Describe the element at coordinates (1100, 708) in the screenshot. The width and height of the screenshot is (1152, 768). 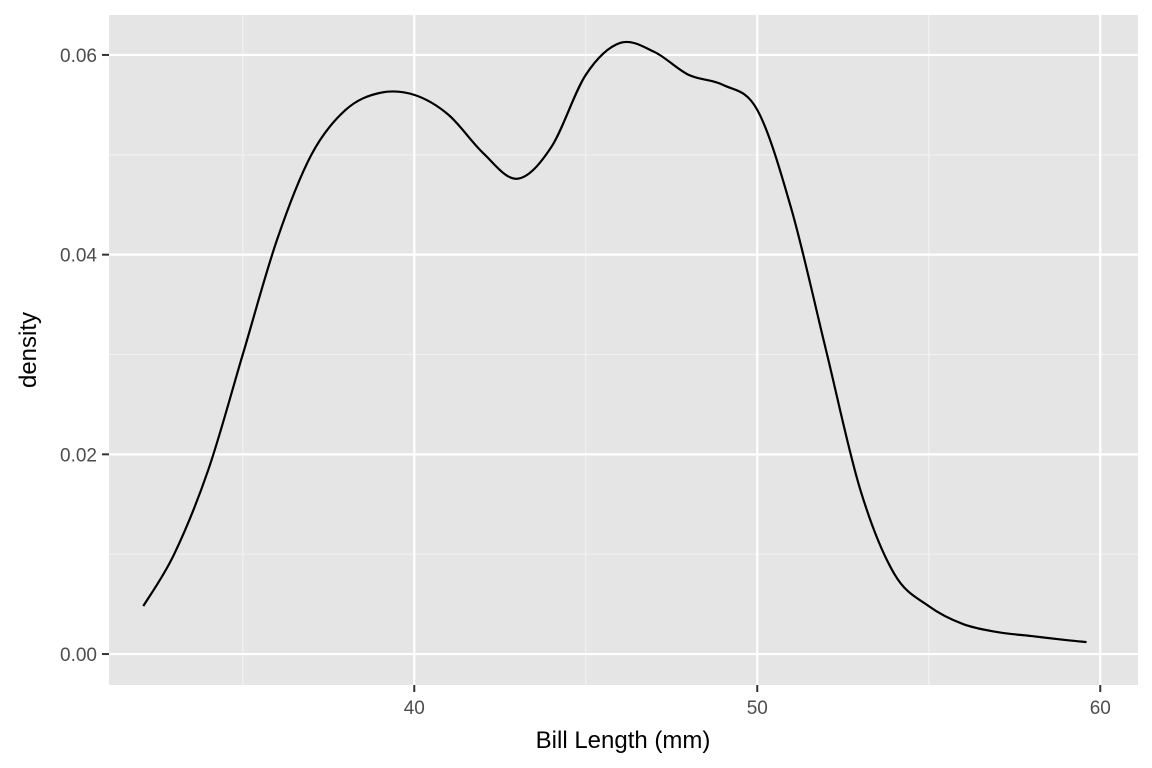
I see `x-tick-label: 60` at that location.